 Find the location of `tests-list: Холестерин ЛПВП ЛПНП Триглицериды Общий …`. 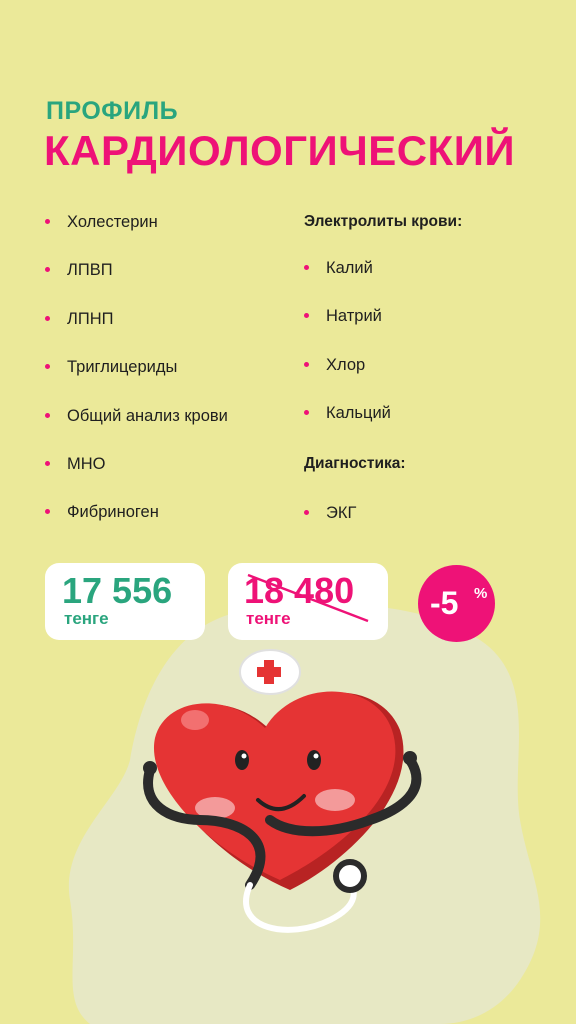

tests-list: Холестерин ЛПВП ЛПНП Триглицериды Общий … is located at coordinates (136, 381).